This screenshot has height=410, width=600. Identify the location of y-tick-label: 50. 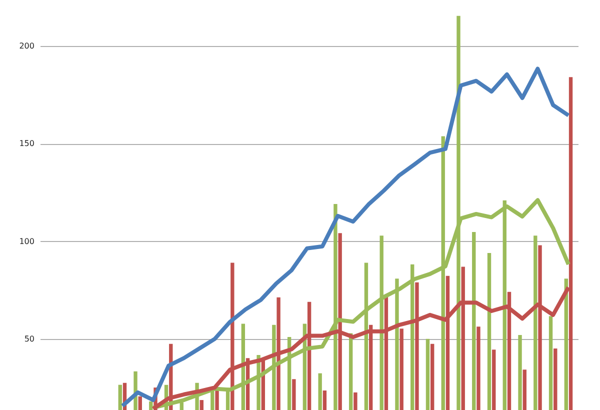
(29, 339).